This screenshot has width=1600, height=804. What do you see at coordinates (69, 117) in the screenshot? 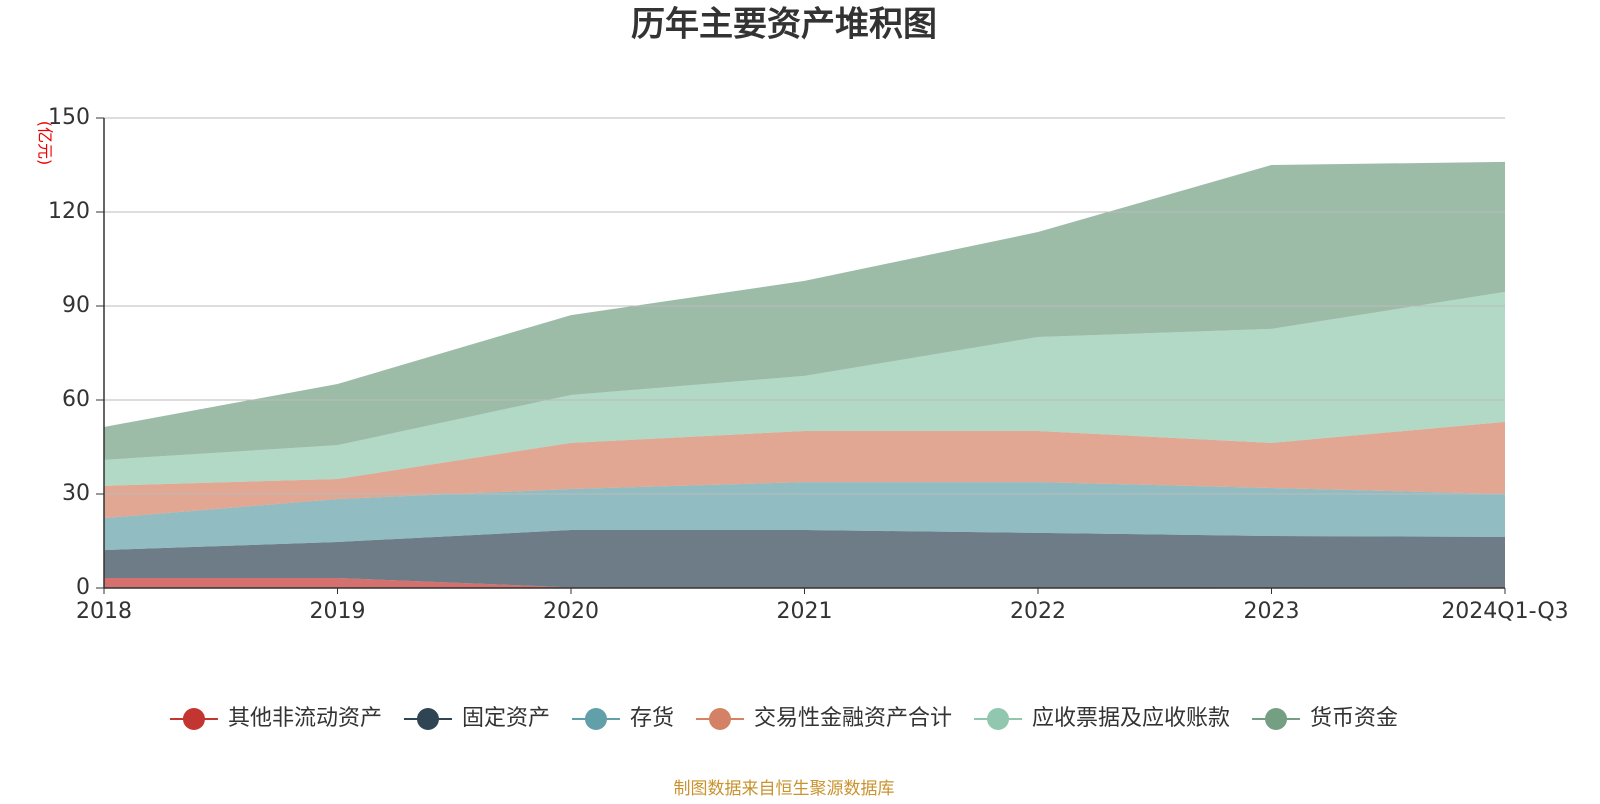
I see `y-tick-label: 150` at bounding box center [69, 117].